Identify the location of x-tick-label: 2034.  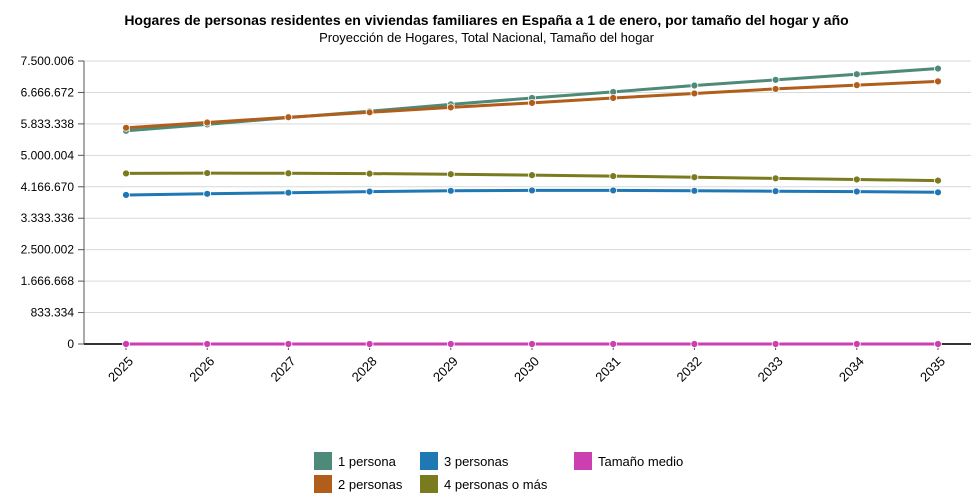
(851, 369).